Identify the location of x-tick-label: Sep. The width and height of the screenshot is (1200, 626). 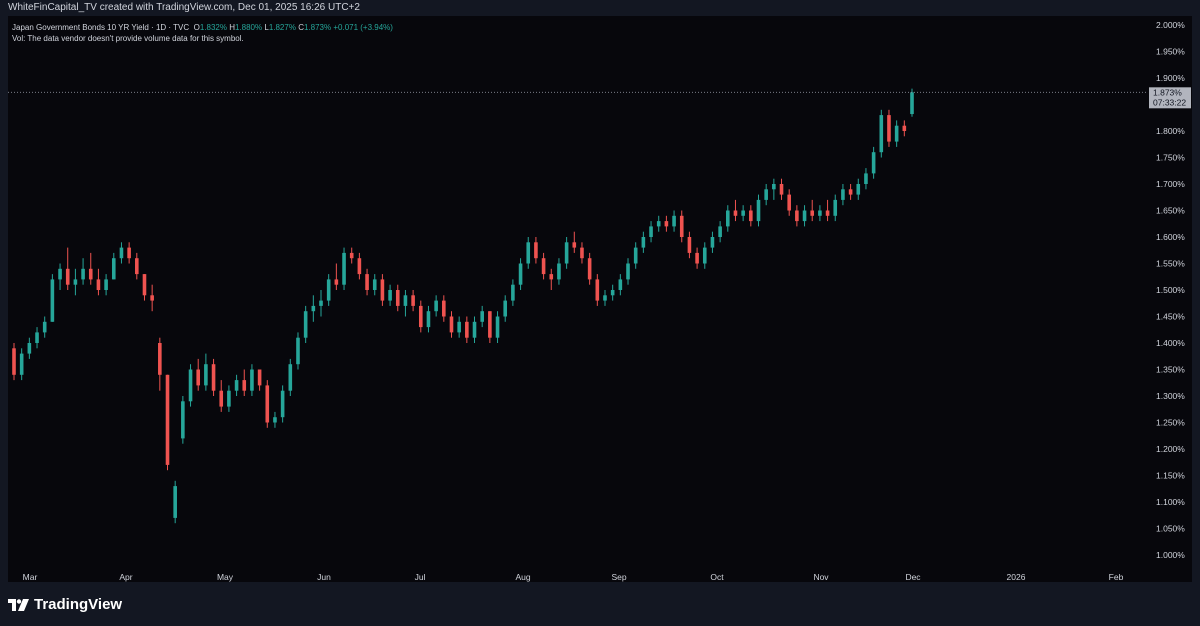
(618, 577).